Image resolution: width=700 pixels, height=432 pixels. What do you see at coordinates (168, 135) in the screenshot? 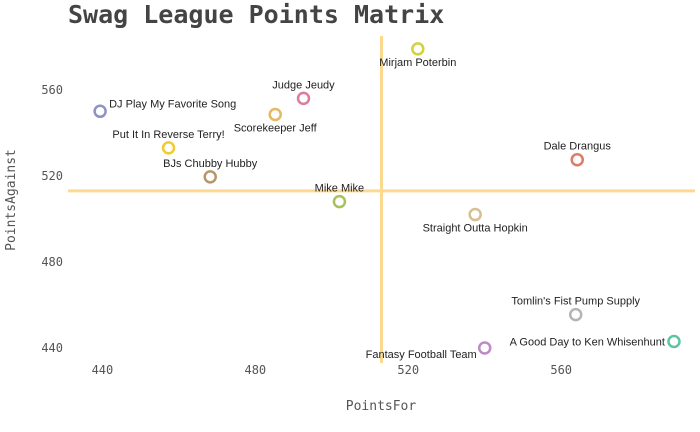
I see `point-label: Put It In Reverse Terry!` at bounding box center [168, 135].